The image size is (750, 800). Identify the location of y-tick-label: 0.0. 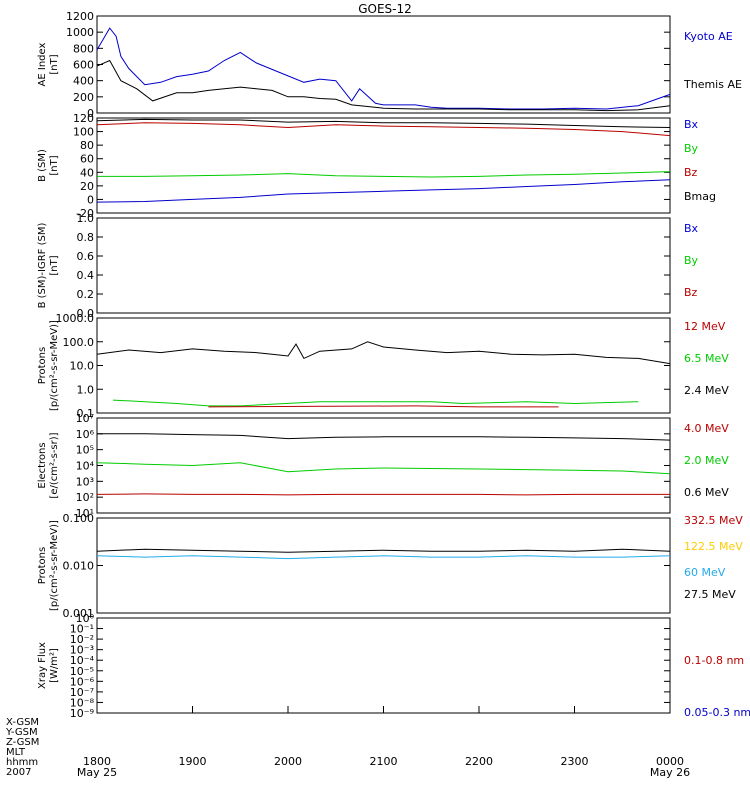
(86, 313).